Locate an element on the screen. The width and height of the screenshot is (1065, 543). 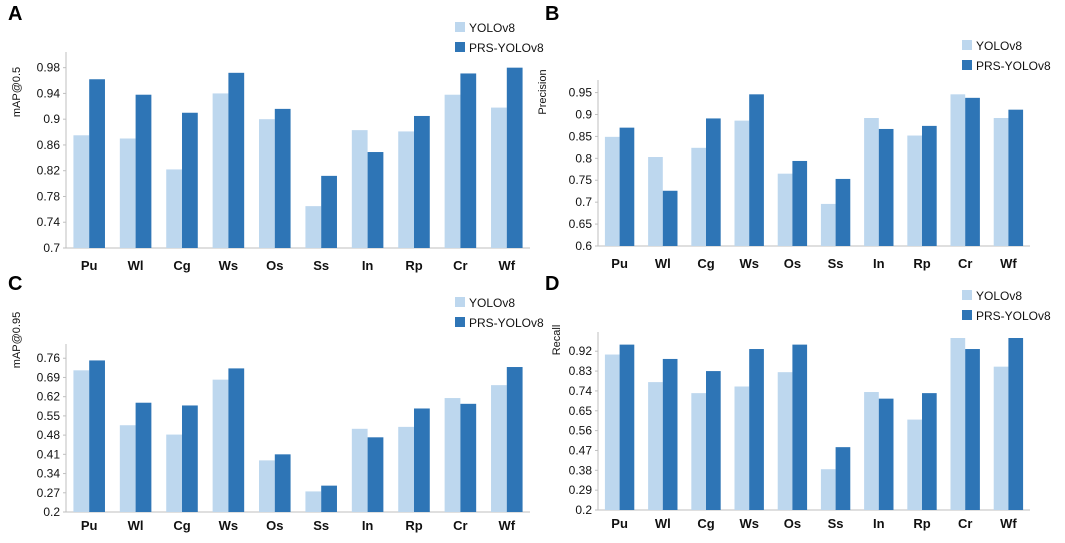
y-tick-label: 0.95 is located at coordinates (581, 93).